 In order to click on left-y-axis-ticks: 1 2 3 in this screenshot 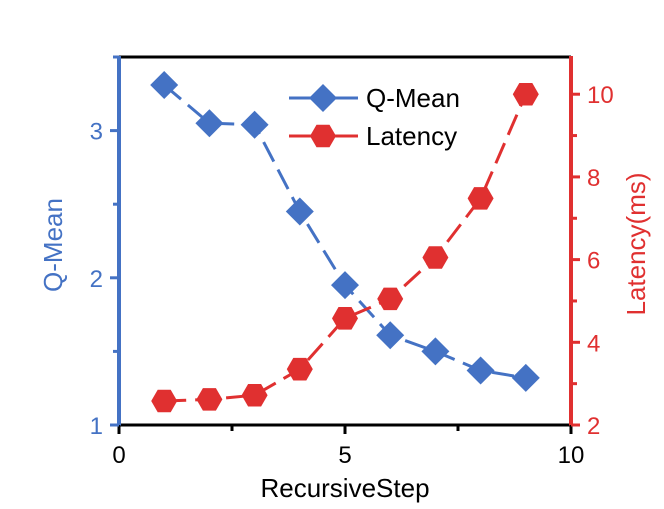, I will do `click(104, 247)`.